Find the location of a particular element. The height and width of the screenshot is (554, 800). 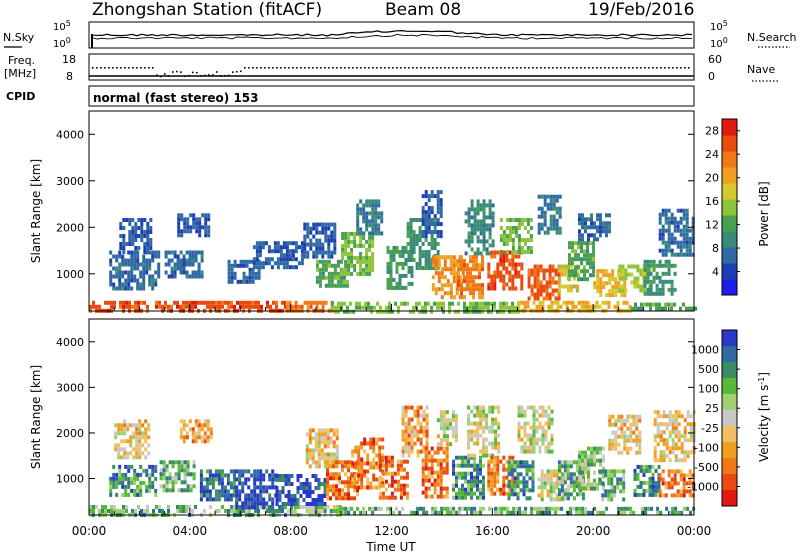

noise-tick-high-right: 105 is located at coordinates (719, 26).